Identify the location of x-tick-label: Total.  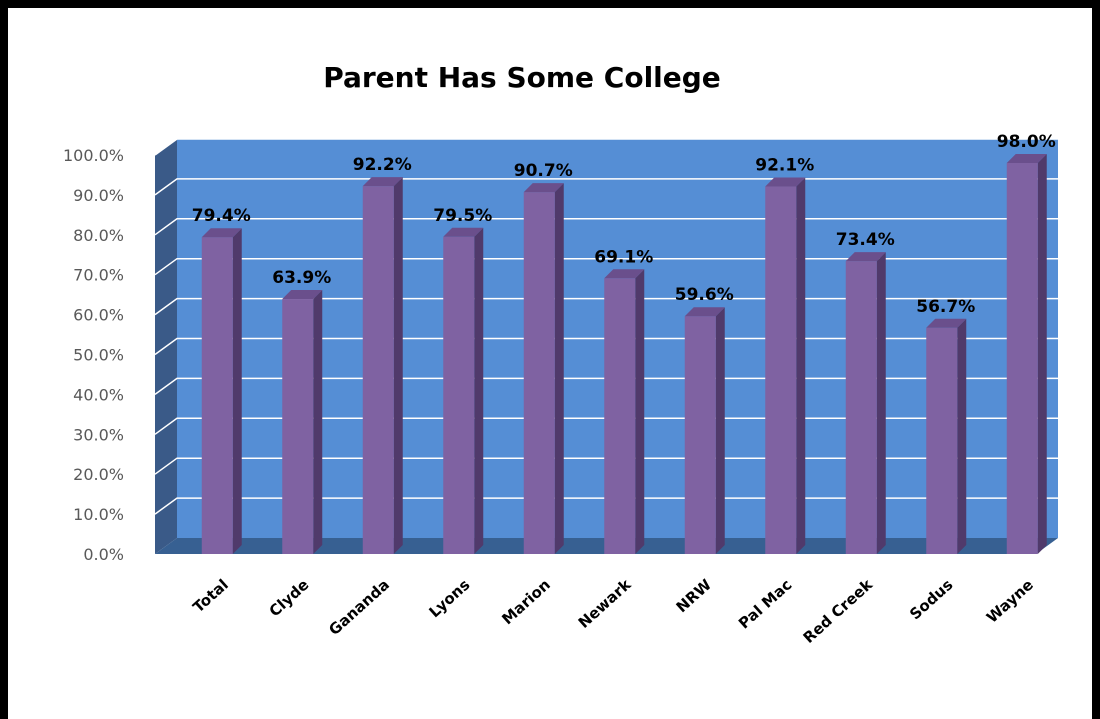
(210, 596).